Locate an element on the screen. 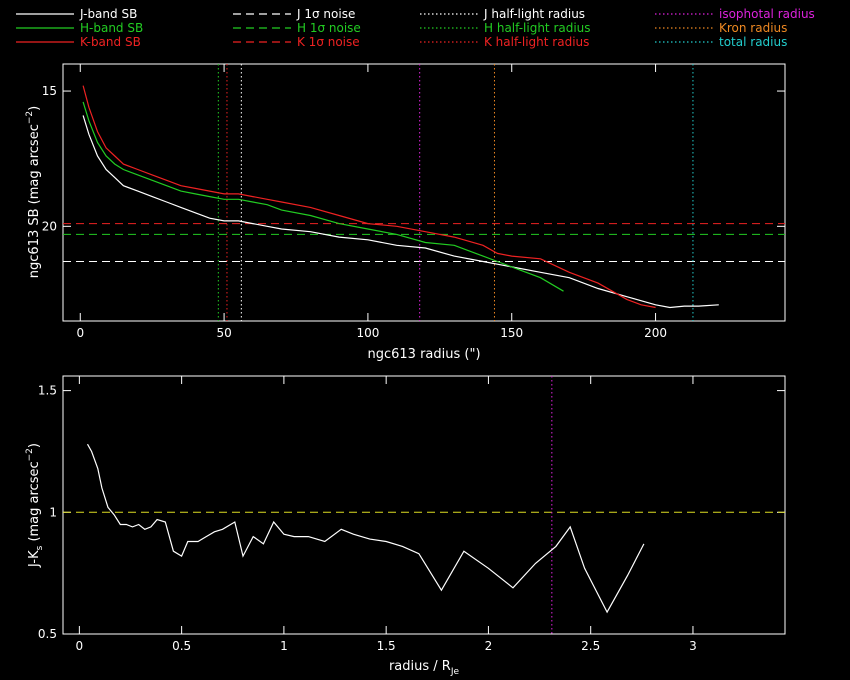  bottom-ylabel-close: ) is located at coordinates (34, 445).